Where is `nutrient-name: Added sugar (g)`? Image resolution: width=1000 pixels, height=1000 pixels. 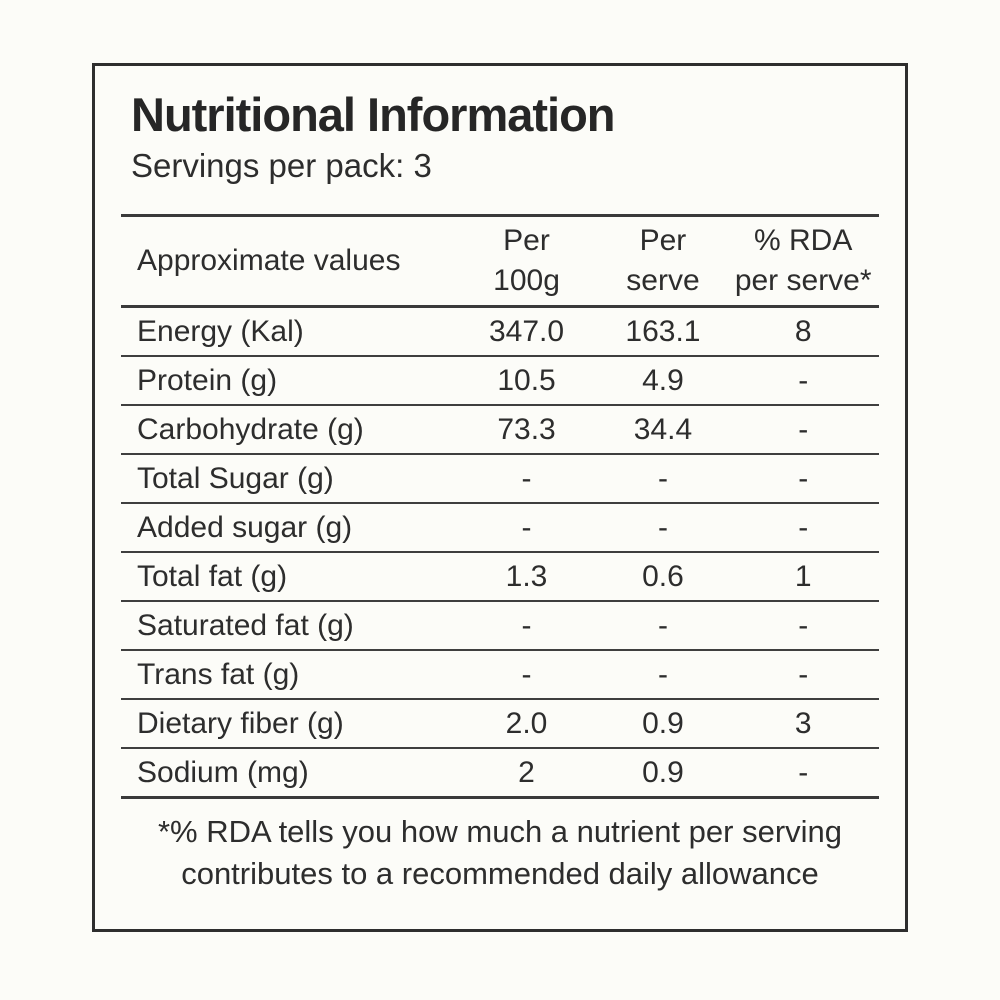
nutrient-name: Added sugar (g) is located at coordinates (245, 527).